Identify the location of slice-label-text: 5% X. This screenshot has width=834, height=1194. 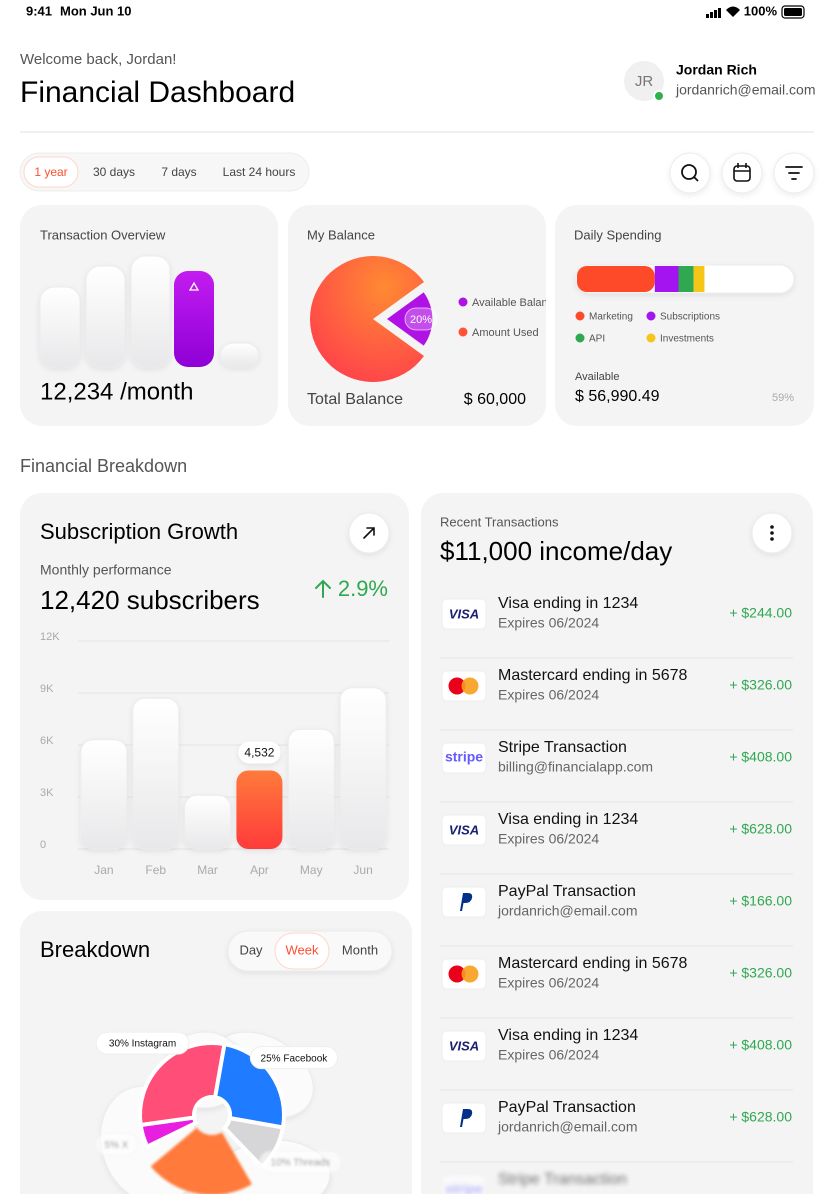
(116, 1145).